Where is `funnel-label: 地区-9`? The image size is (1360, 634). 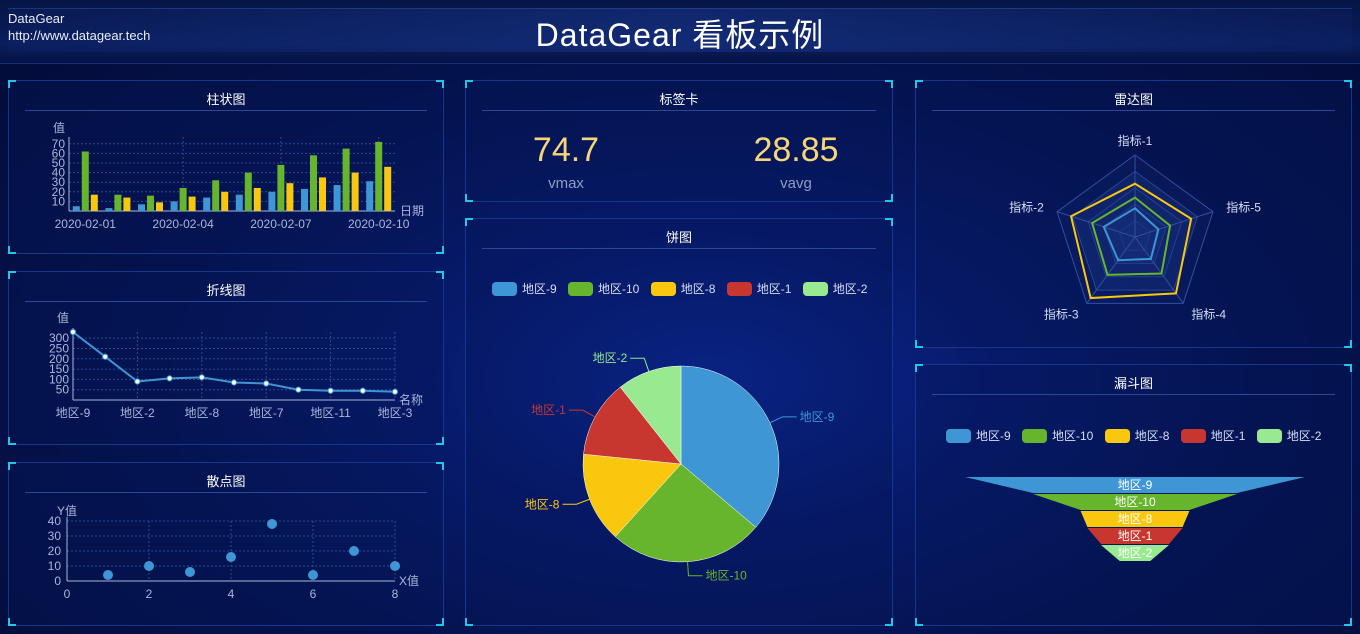 funnel-label: 地区-9 is located at coordinates (1135, 485).